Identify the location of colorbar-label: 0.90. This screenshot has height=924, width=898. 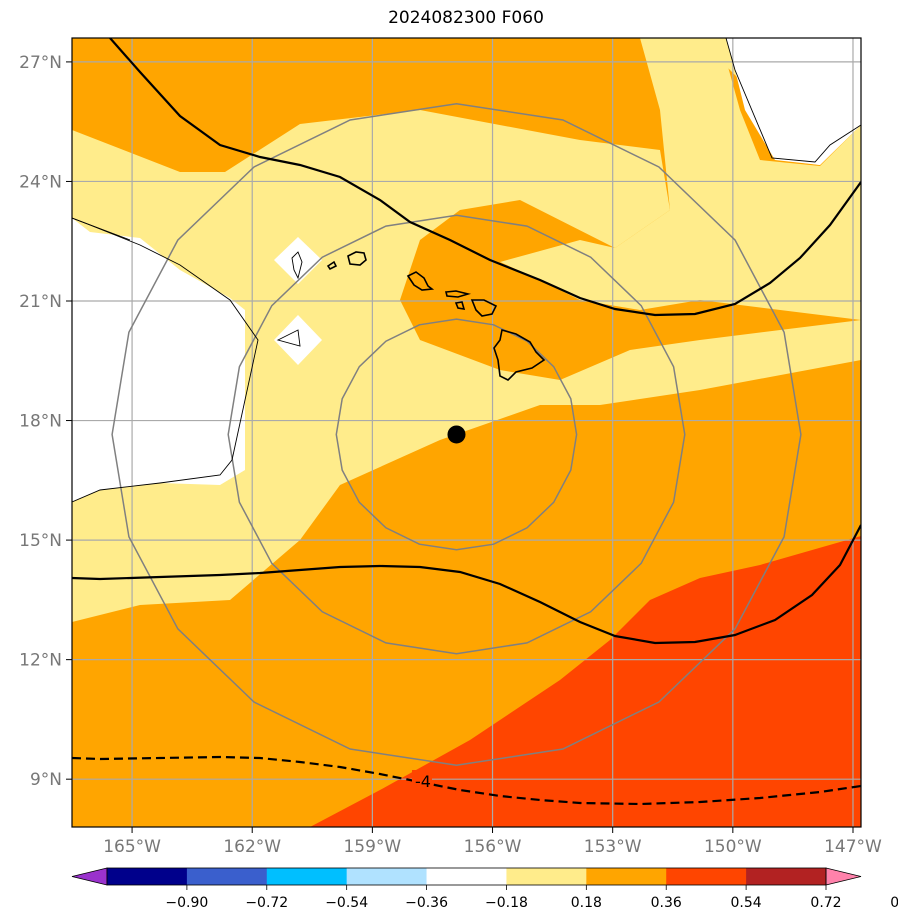
(894, 903).